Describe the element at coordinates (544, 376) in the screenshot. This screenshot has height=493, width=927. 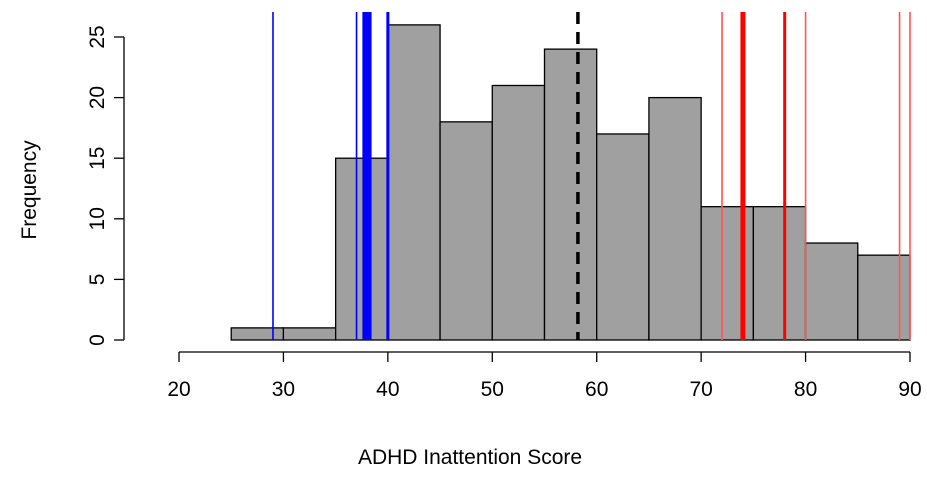
I see `x-axis: 20 30 40 50 60 70 80 90` at that location.